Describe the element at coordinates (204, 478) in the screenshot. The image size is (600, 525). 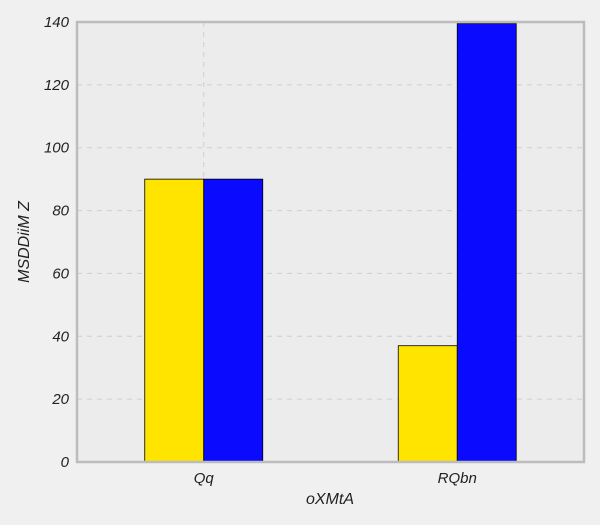
I see `x-tick-label: Qq` at that location.